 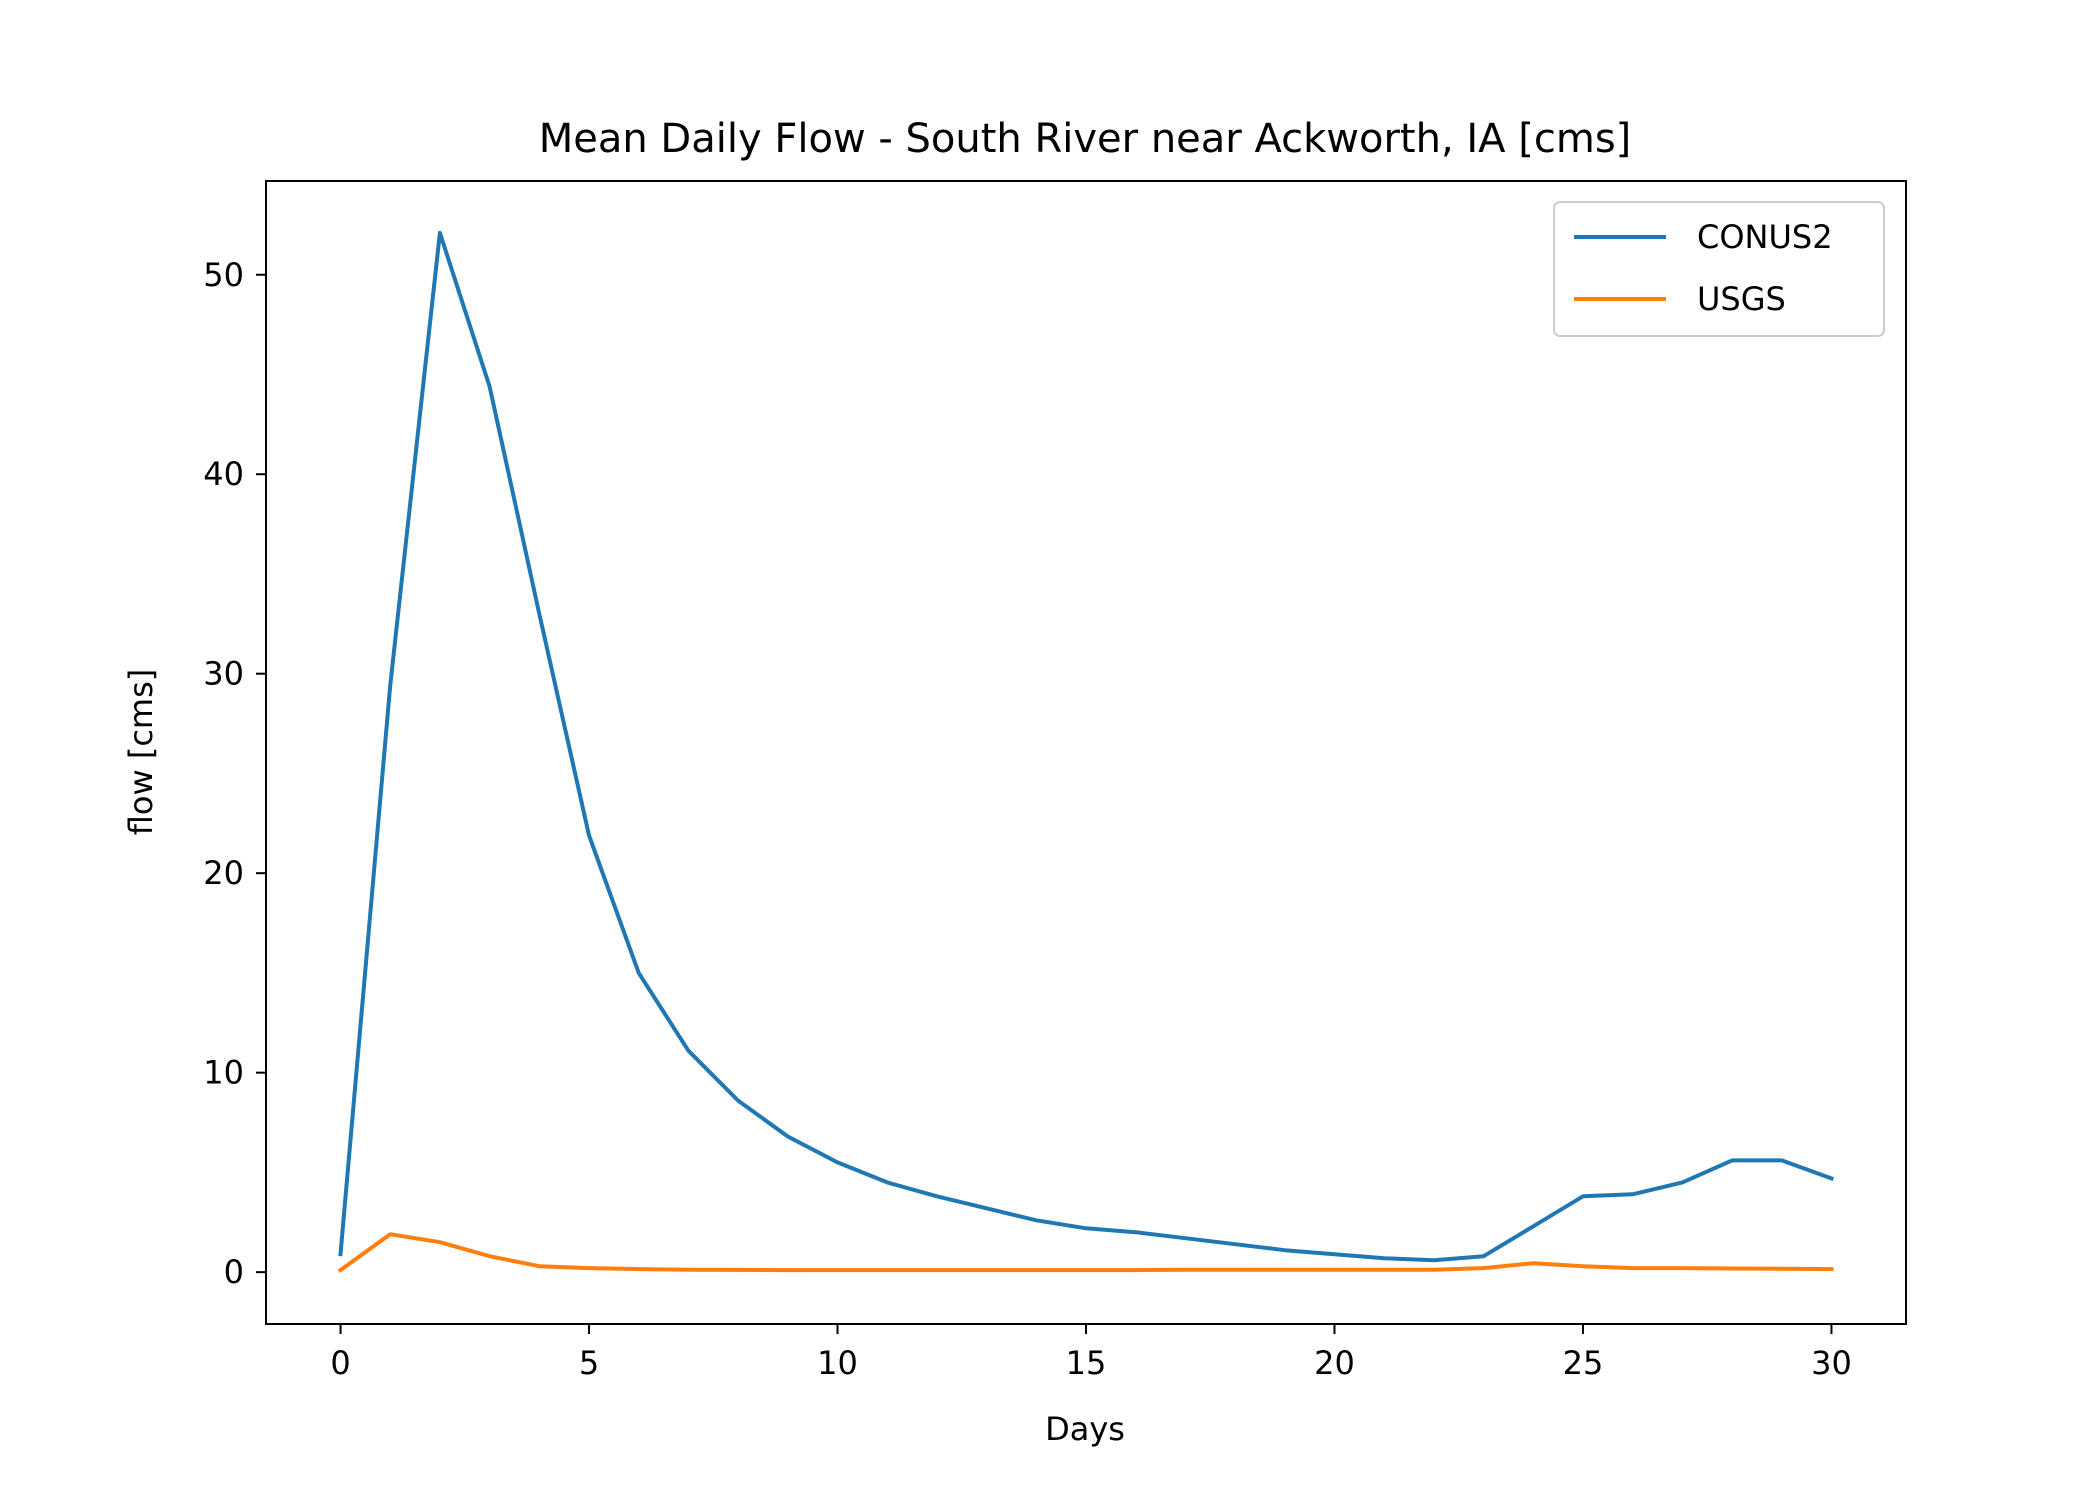 I want to click on x-tick-label: 10, so click(x=837, y=1363).